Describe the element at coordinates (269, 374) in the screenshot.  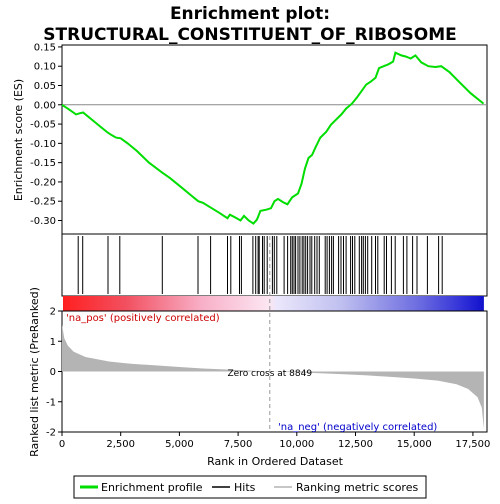
I see `zero-cross-label: Zero cross at 8849` at that location.